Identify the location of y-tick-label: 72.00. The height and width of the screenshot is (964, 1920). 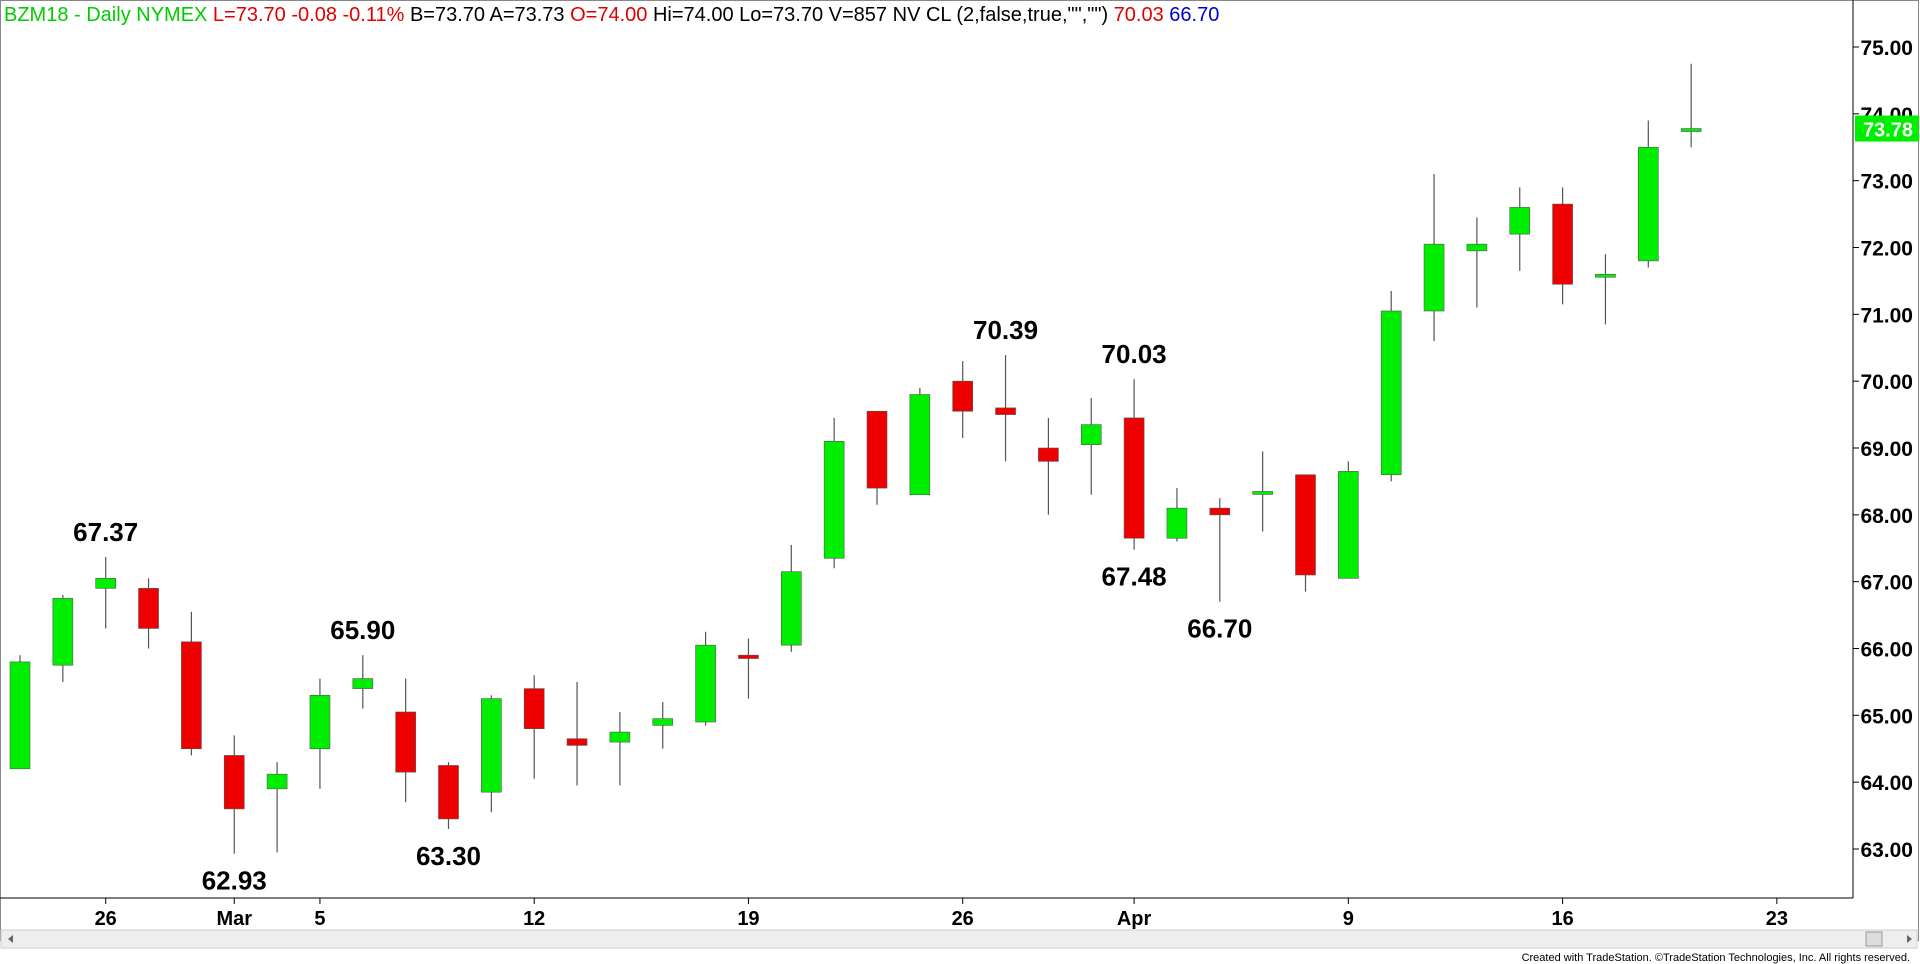
(1886, 249).